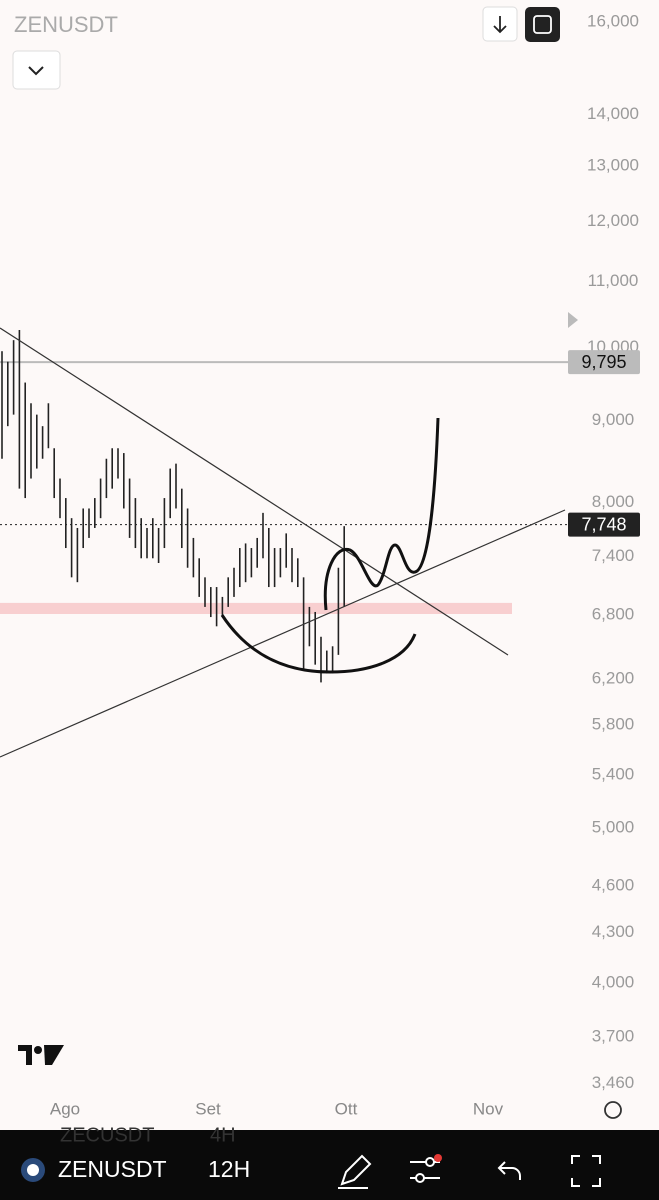  I want to click on chevron-icon, so click(36, 71).